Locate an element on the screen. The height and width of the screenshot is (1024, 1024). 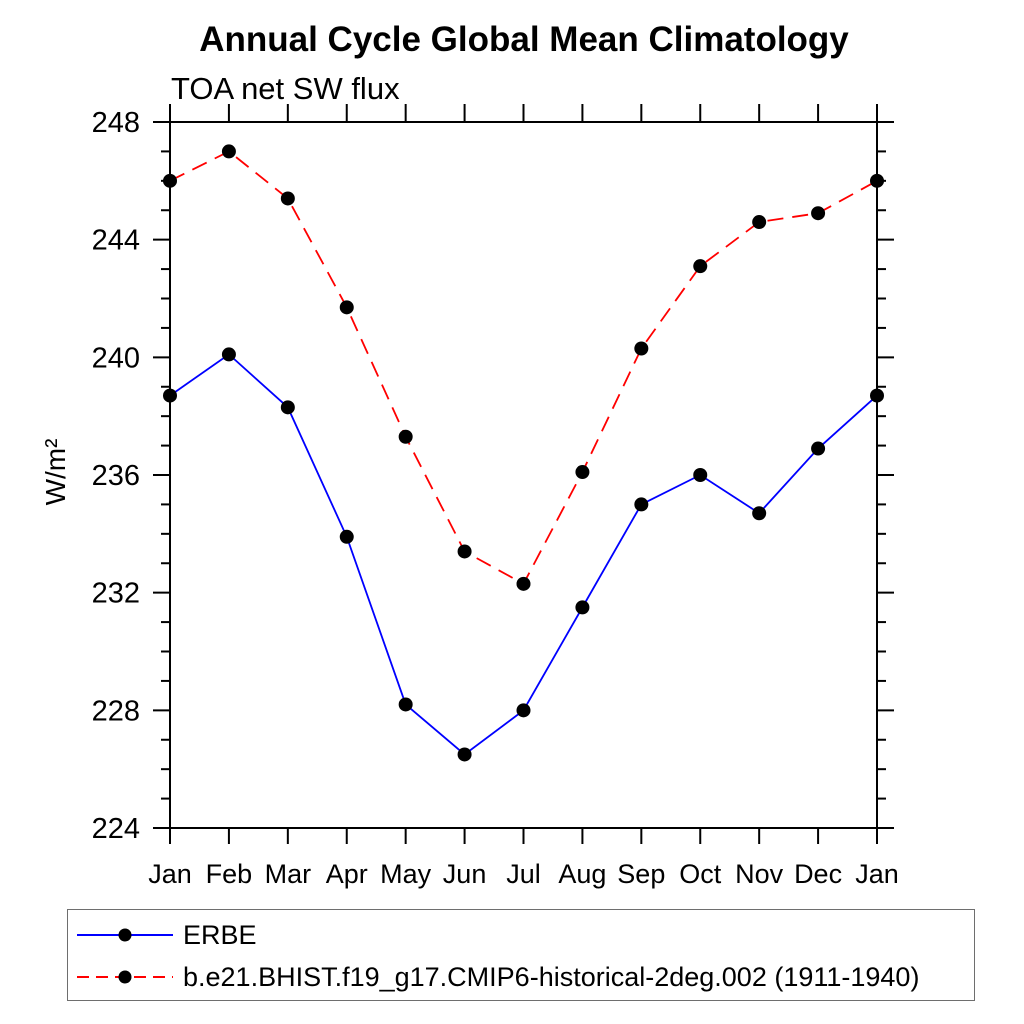
y-tick-label: 232 is located at coordinates (116, 594).